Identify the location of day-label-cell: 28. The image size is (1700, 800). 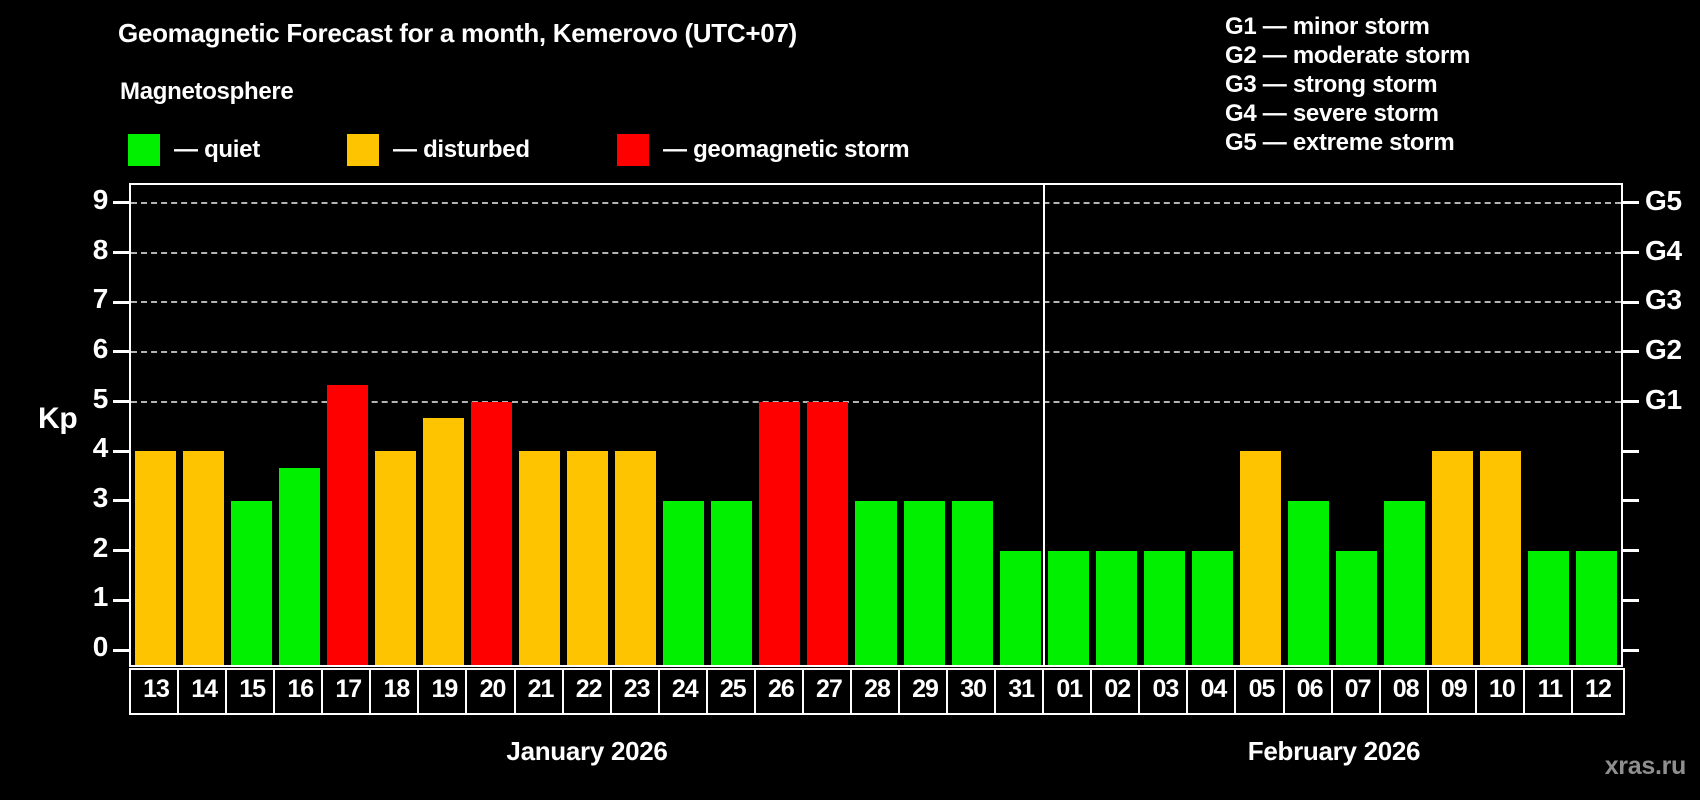
(877, 691).